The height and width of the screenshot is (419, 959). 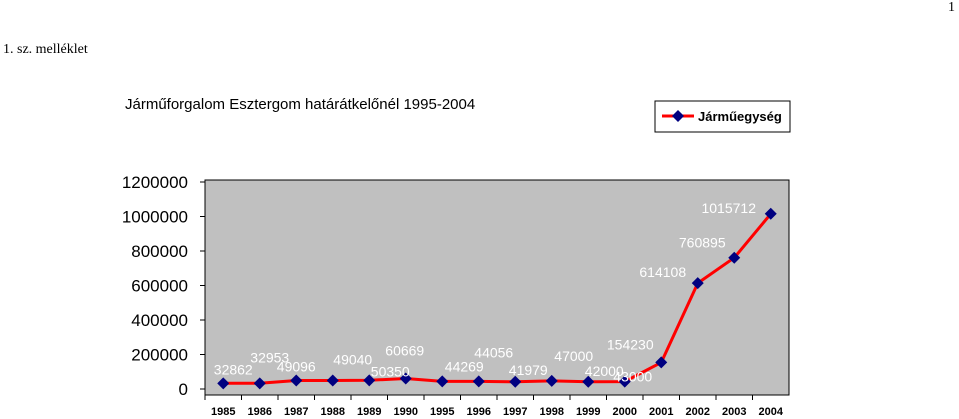 What do you see at coordinates (406, 412) in the screenshot?
I see `x-tick-label: 1990` at bounding box center [406, 412].